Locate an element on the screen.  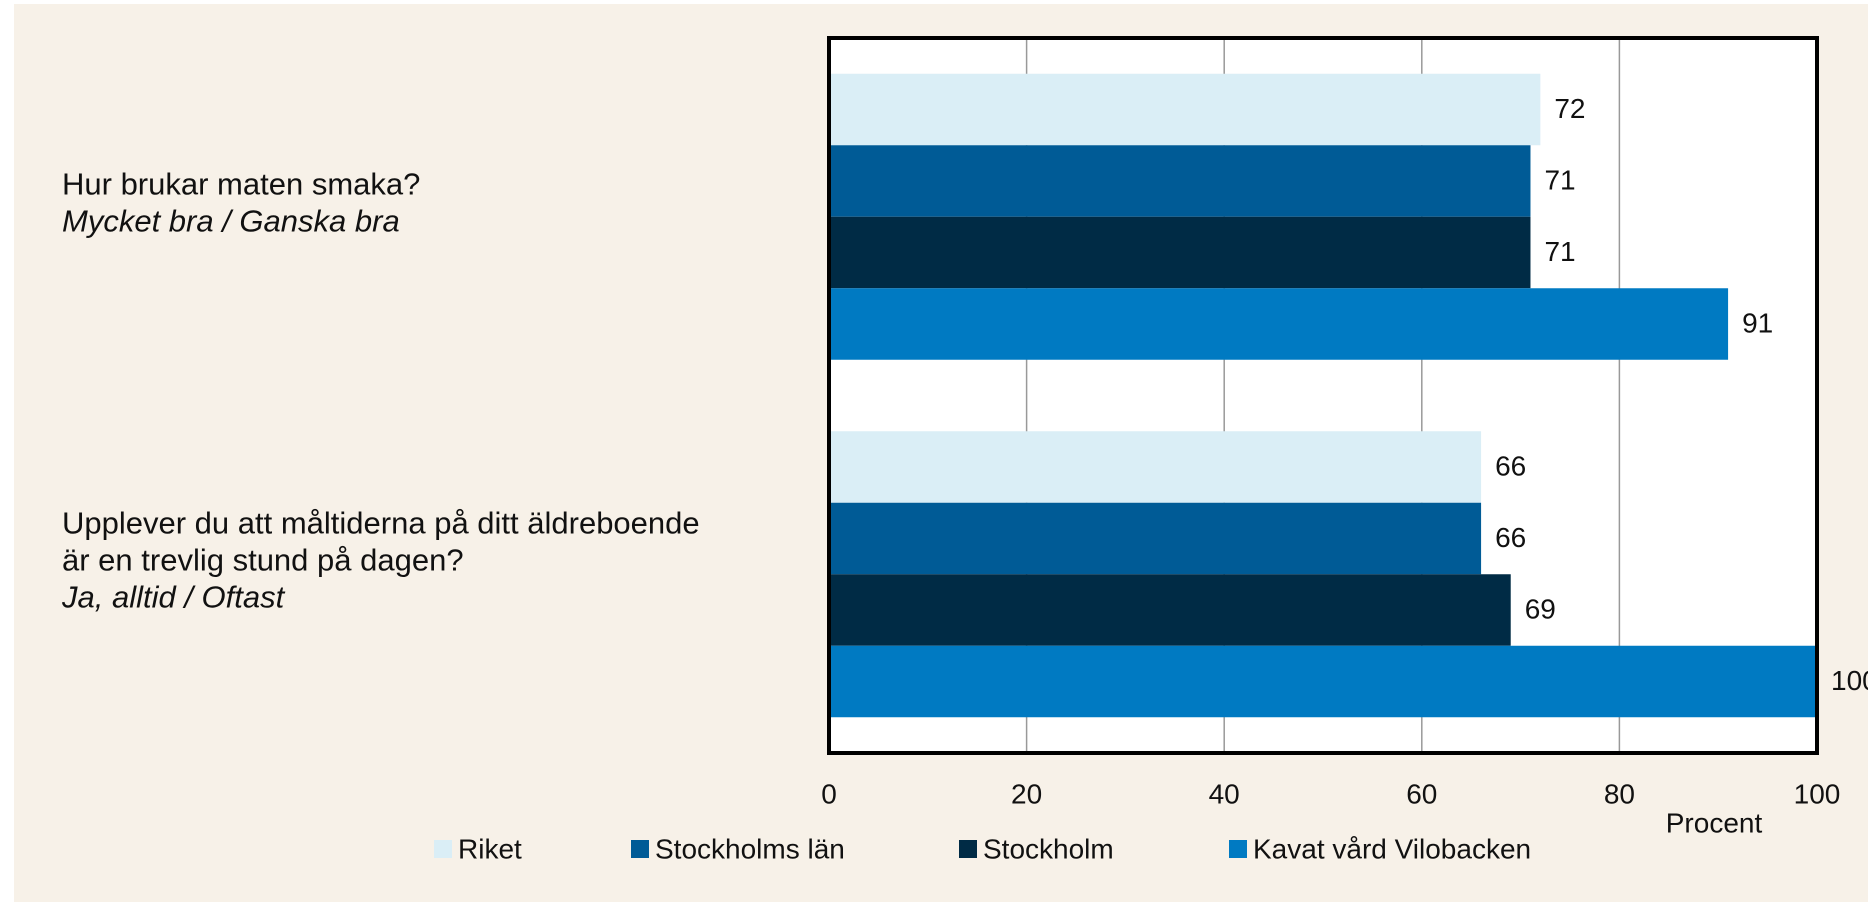
x-tick-label: 60 is located at coordinates (1421, 793).